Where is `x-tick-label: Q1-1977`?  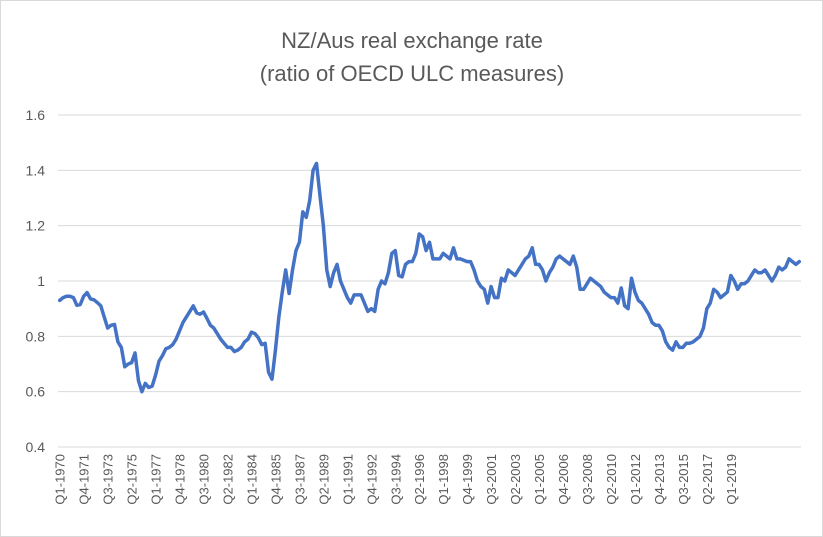
x-tick-label: Q1-1977 is located at coordinates (156, 479).